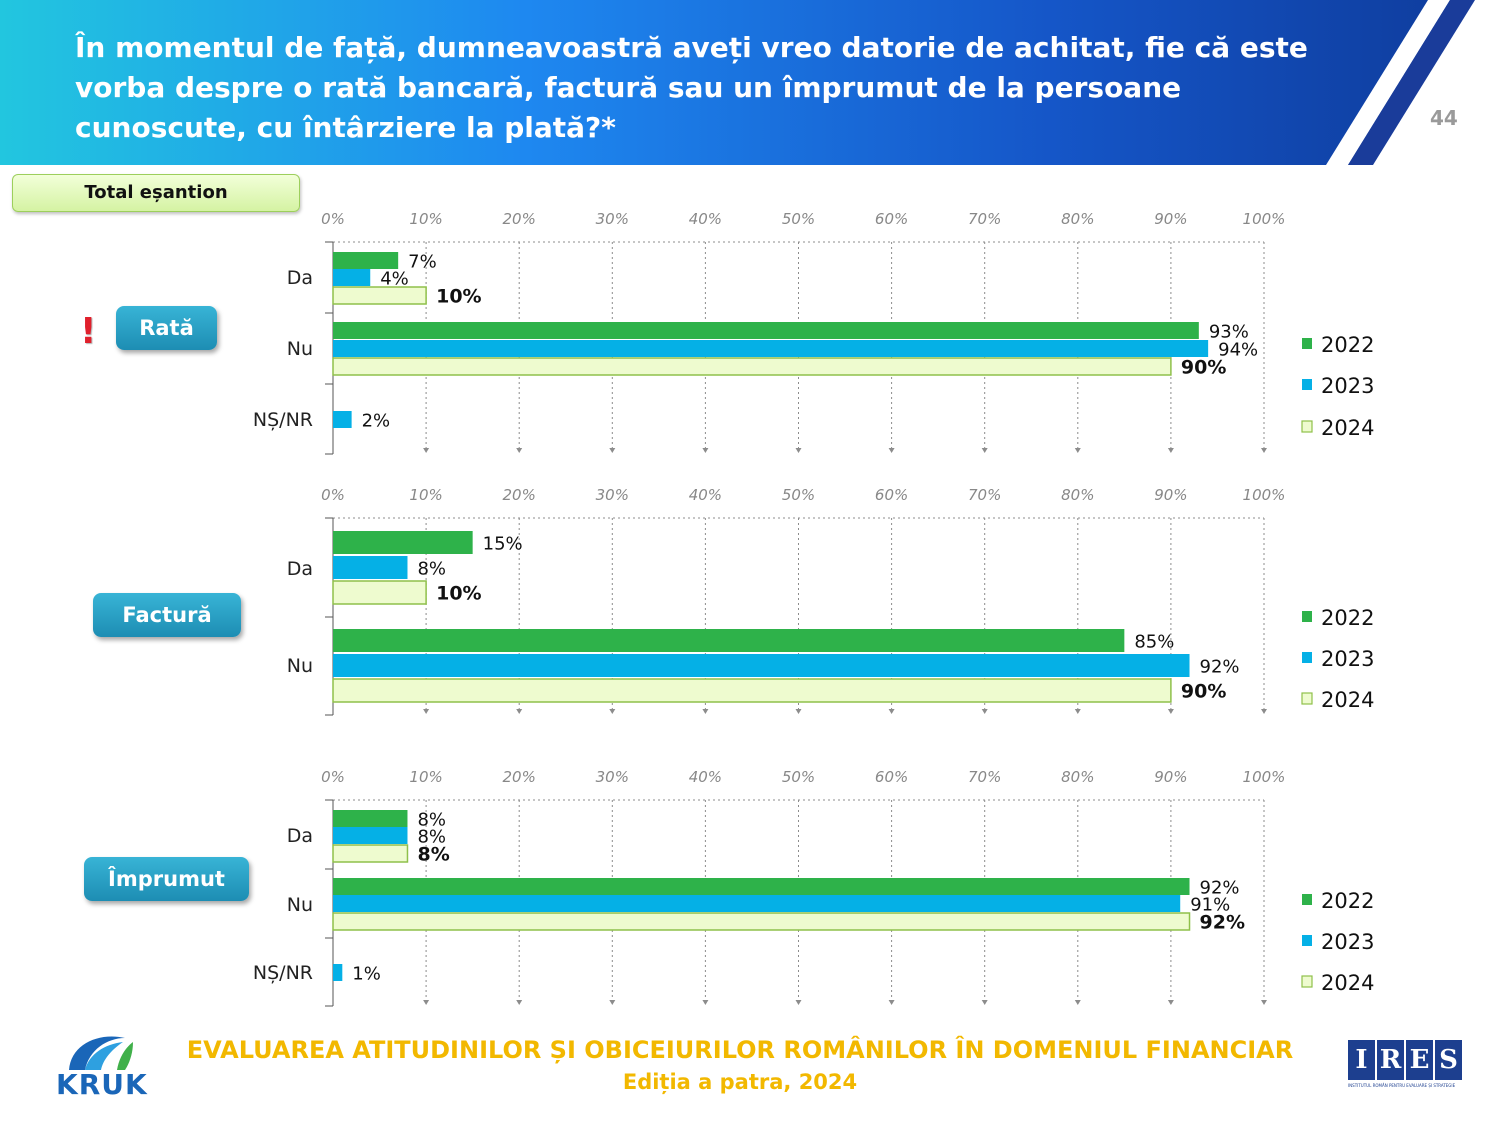 Image resolution: width=1500 pixels, height=1125 pixels. What do you see at coordinates (503, 544) in the screenshot?
I see `data-label: 15%` at bounding box center [503, 544].